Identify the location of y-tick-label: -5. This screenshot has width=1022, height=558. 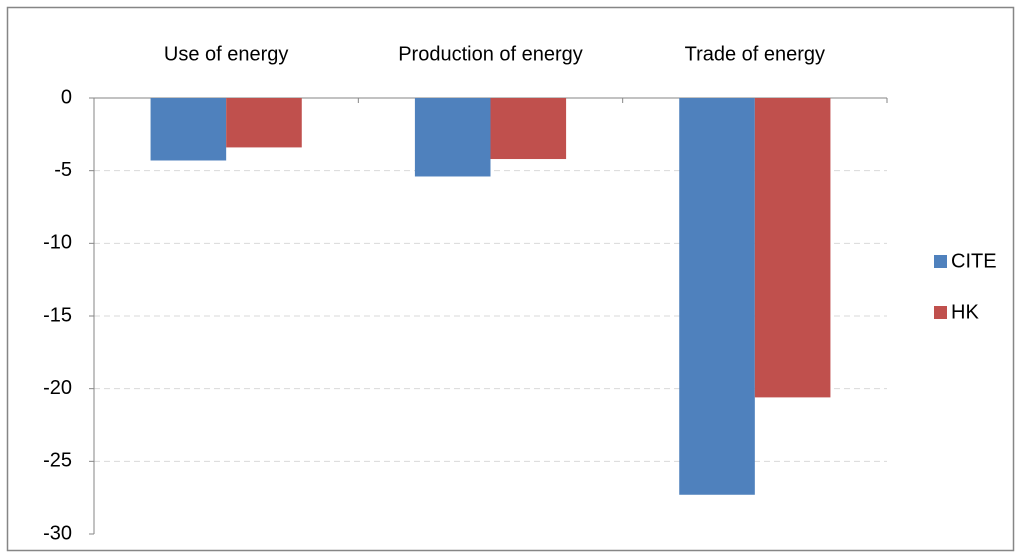
(63, 170).